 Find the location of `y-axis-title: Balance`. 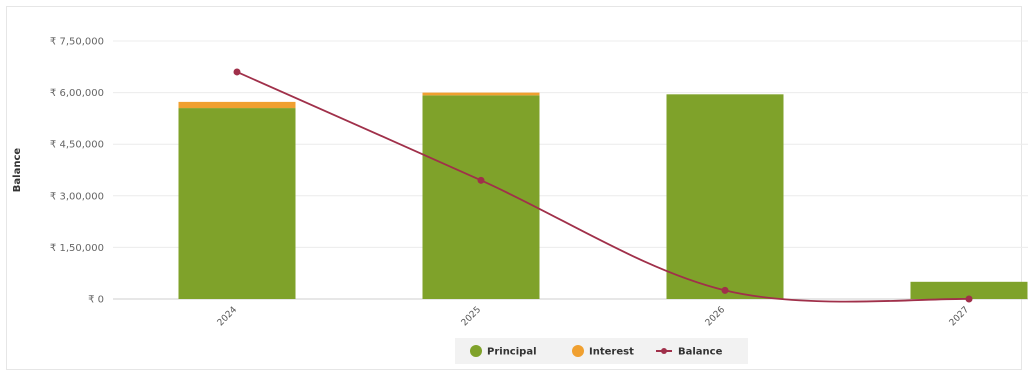

y-axis-title: Balance is located at coordinates (17, 170).